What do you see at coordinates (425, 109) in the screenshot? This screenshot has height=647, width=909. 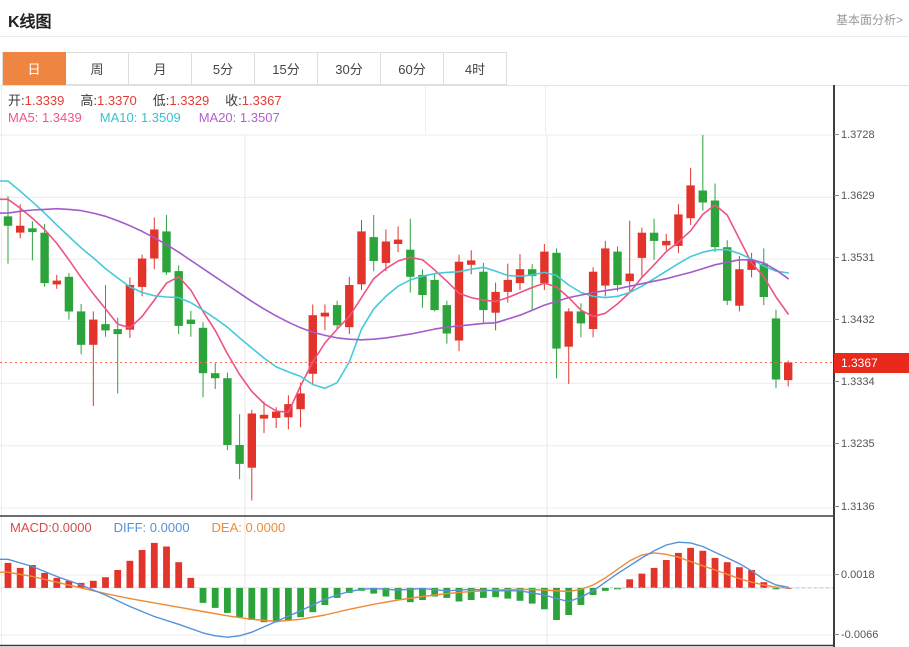 I see `info-divider` at bounding box center [425, 109].